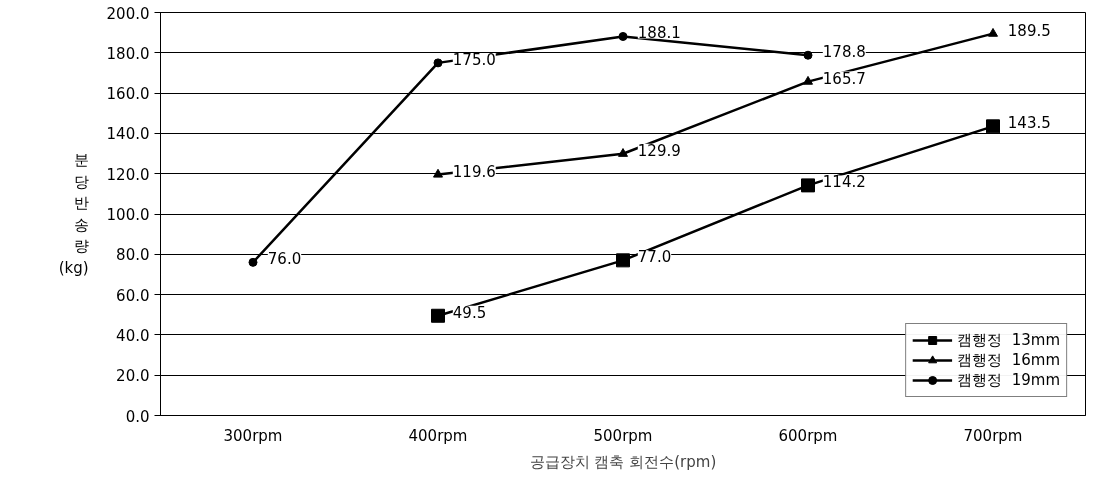  What do you see at coordinates (623, 461) in the screenshot?
I see `x-axis-title: 공급장치 캠축 회전수(rpm)` at bounding box center [623, 461].